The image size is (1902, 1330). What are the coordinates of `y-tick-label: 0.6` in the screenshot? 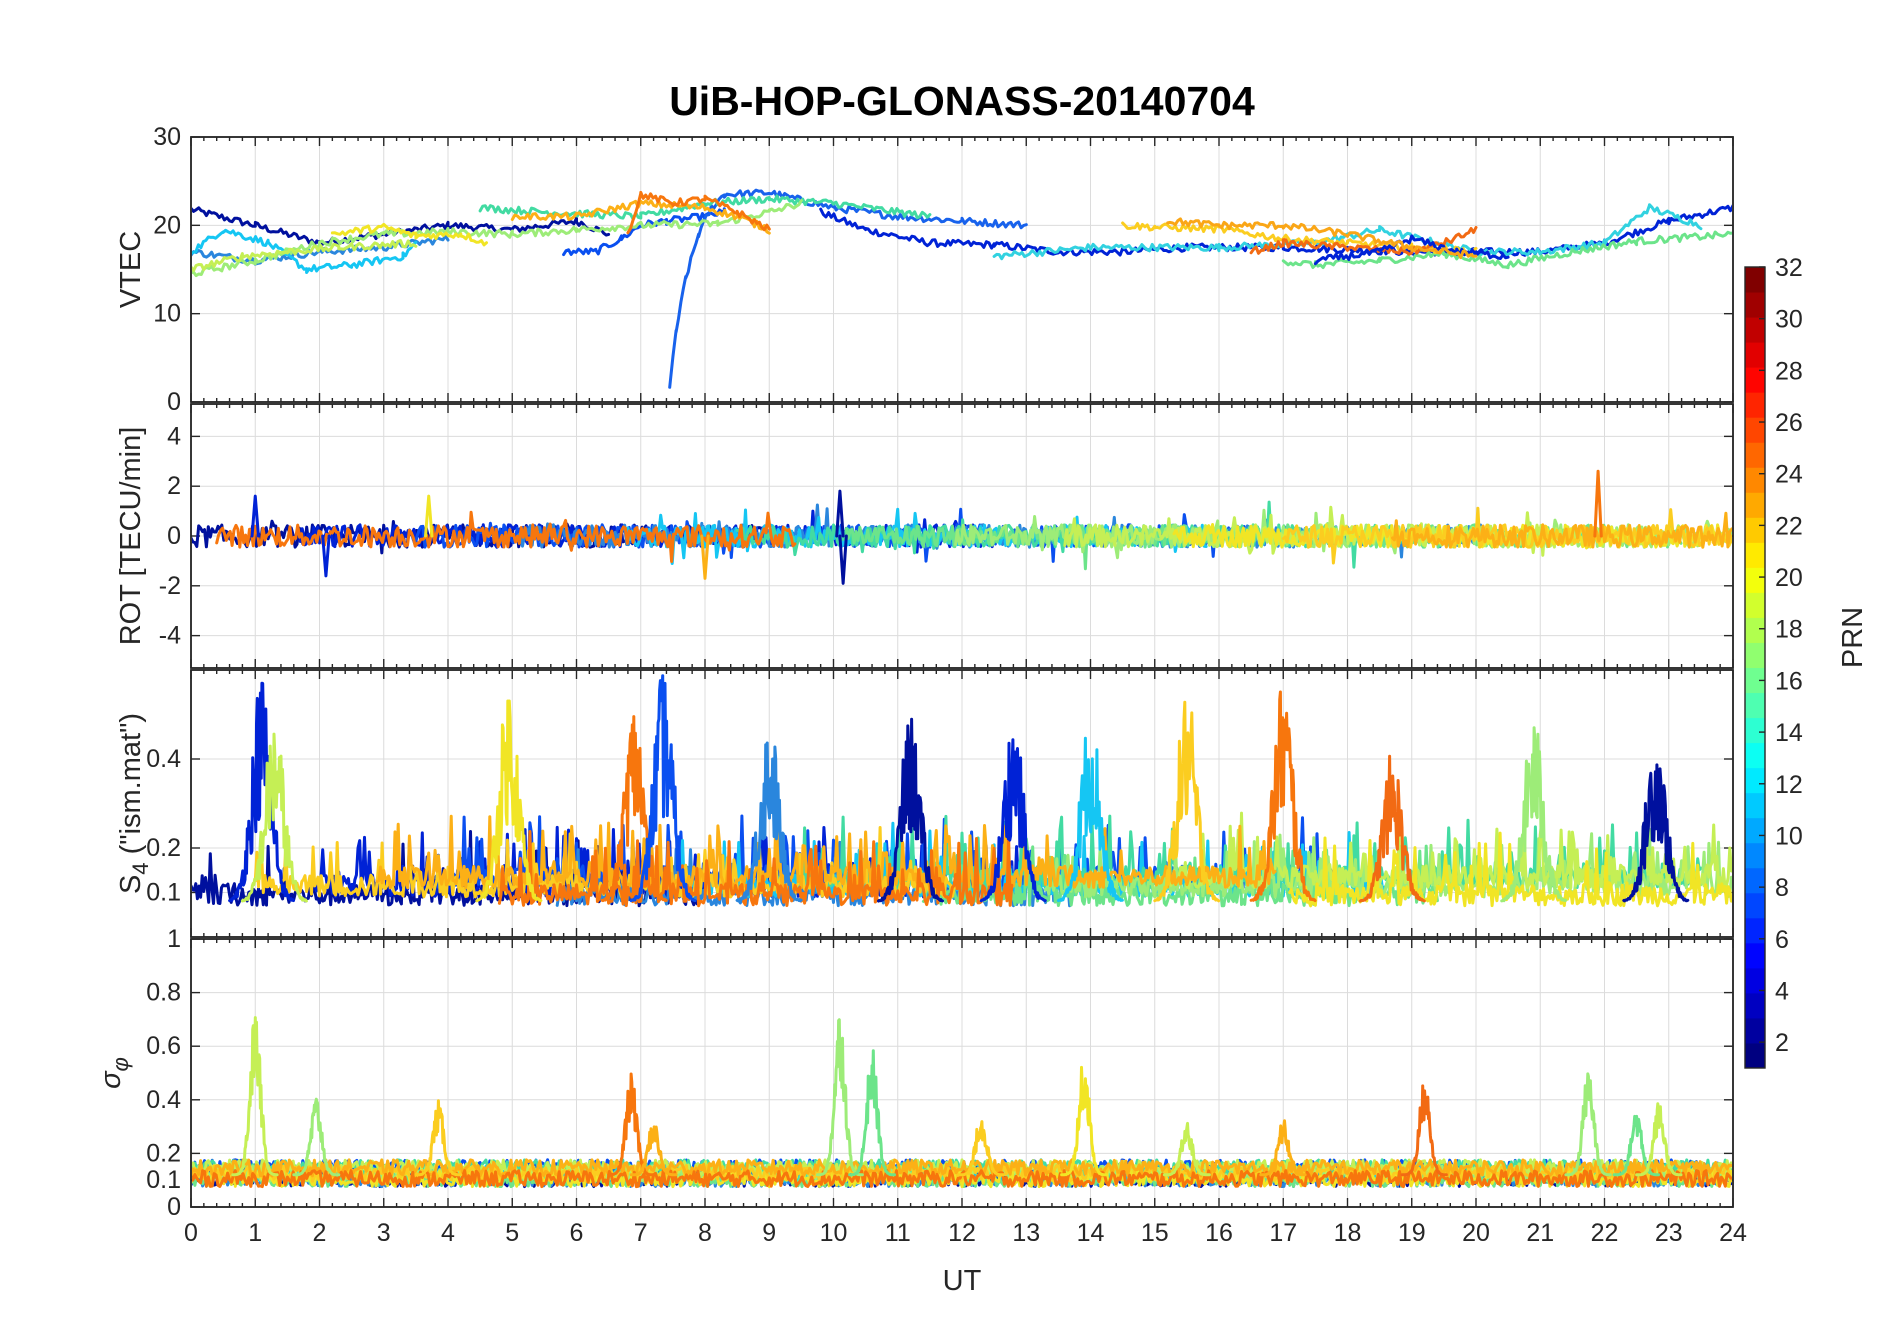 It's located at (163, 1046).